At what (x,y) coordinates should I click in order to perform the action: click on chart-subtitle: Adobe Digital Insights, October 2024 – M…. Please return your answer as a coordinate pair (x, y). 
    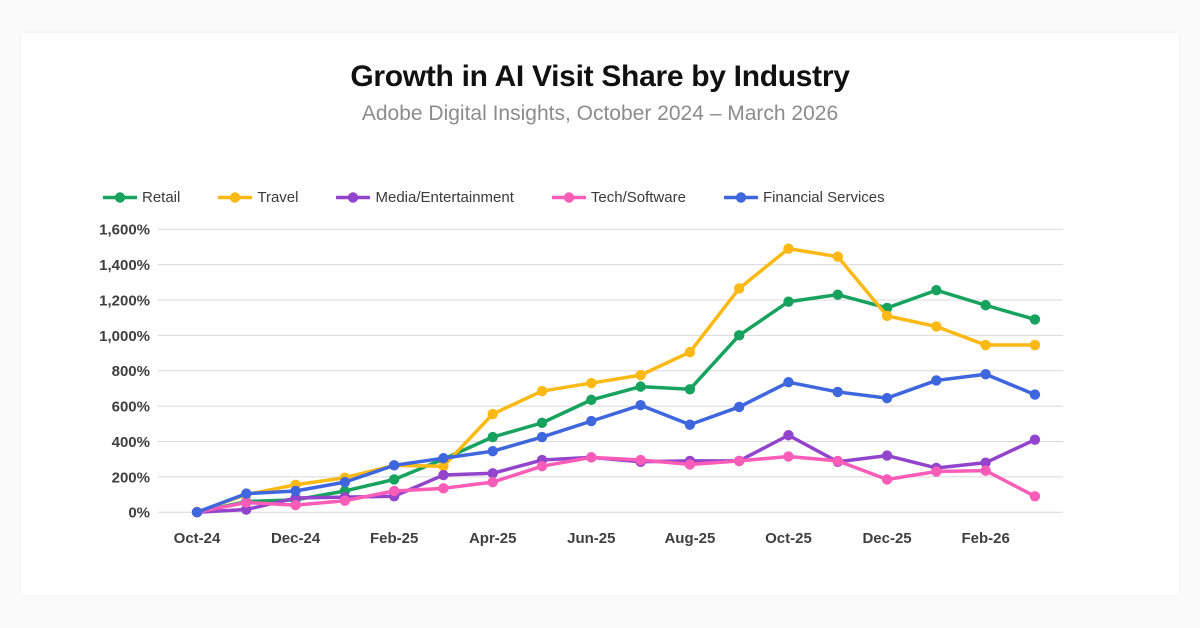
    Looking at the image, I should click on (600, 113).